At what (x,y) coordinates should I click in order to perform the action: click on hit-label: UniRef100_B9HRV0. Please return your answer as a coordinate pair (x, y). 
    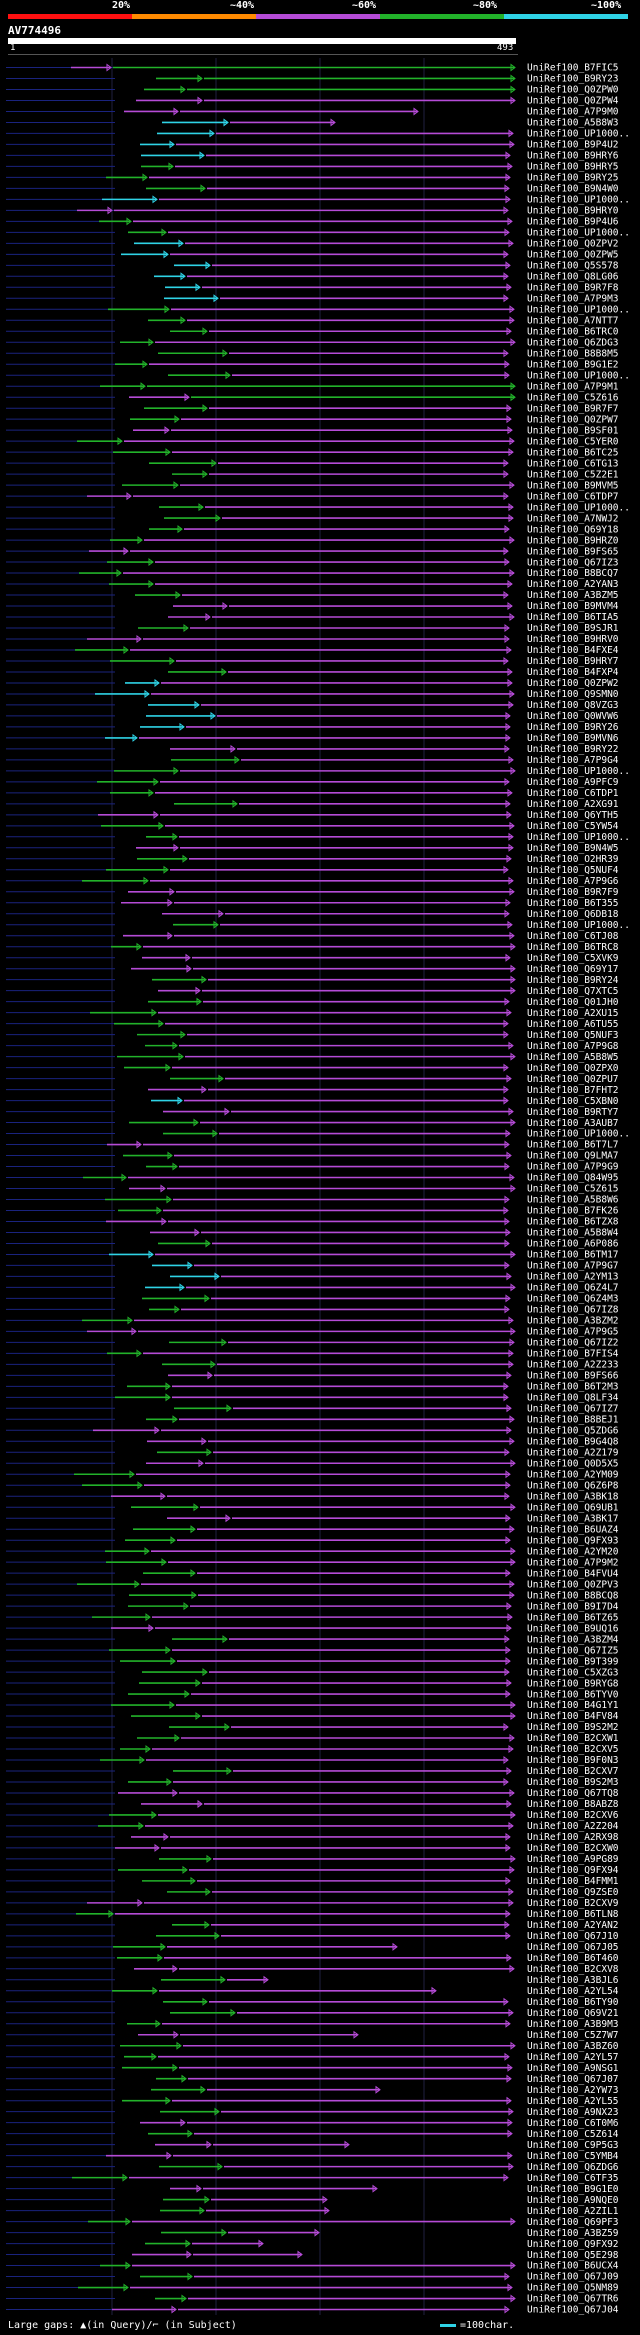
    Looking at the image, I should click on (573, 639).